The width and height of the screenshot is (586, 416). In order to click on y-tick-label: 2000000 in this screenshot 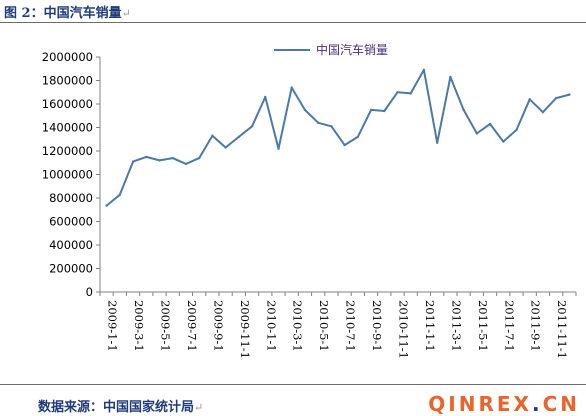, I will do `click(67, 57)`.